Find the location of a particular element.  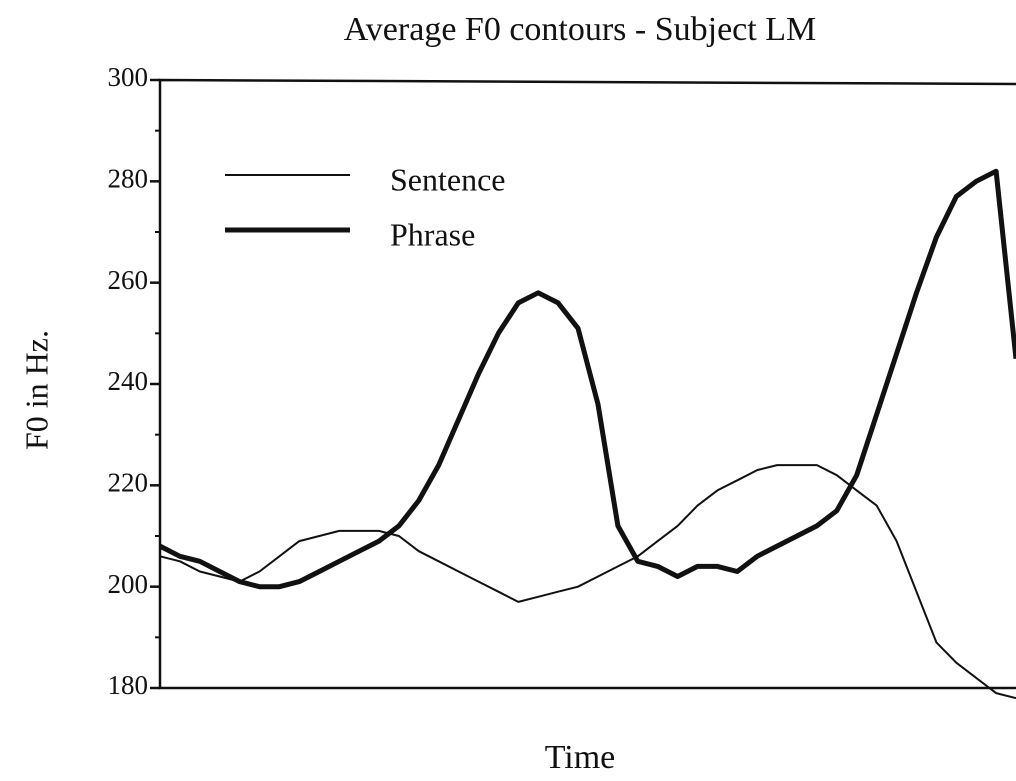

y-tick-label: 200 is located at coordinates (128, 584).